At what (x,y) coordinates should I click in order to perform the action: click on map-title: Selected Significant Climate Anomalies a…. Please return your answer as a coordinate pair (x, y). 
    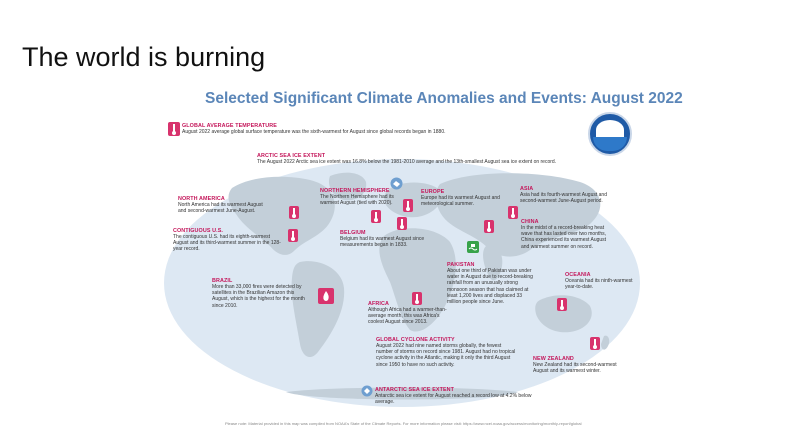
    Looking at the image, I should click on (444, 98).